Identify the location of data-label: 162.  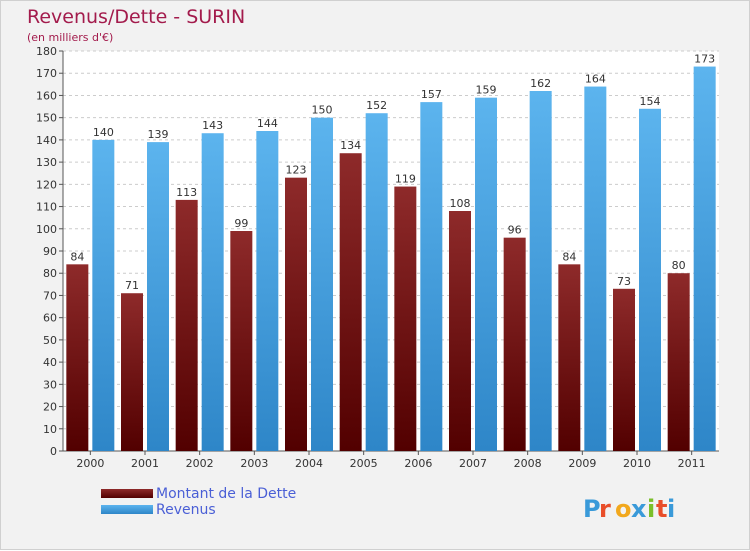
(540, 83).